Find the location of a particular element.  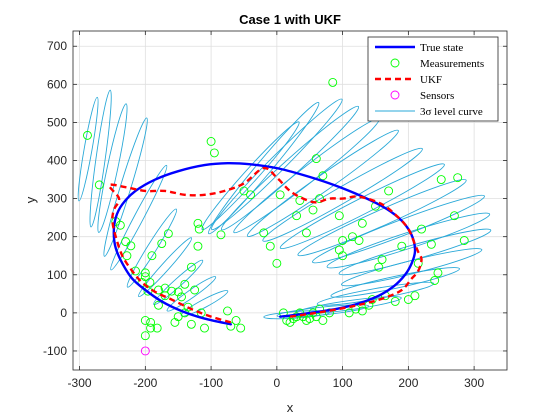

legend-label-sensors: Sensors is located at coordinates (437, 96).